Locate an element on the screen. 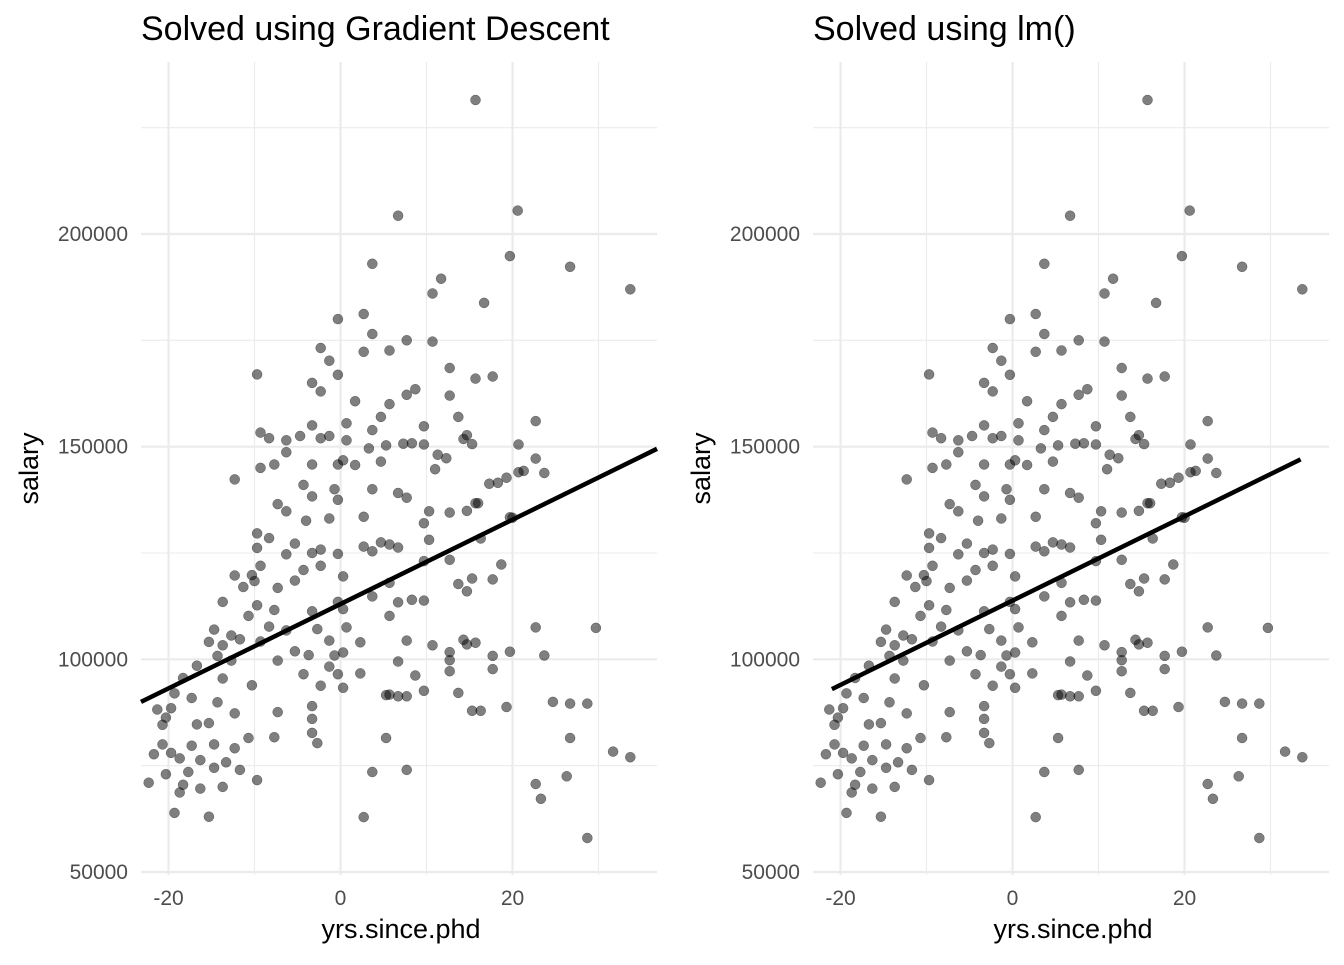 The width and height of the screenshot is (1344, 965). y-tick-label: 150000 is located at coordinates (93, 447).